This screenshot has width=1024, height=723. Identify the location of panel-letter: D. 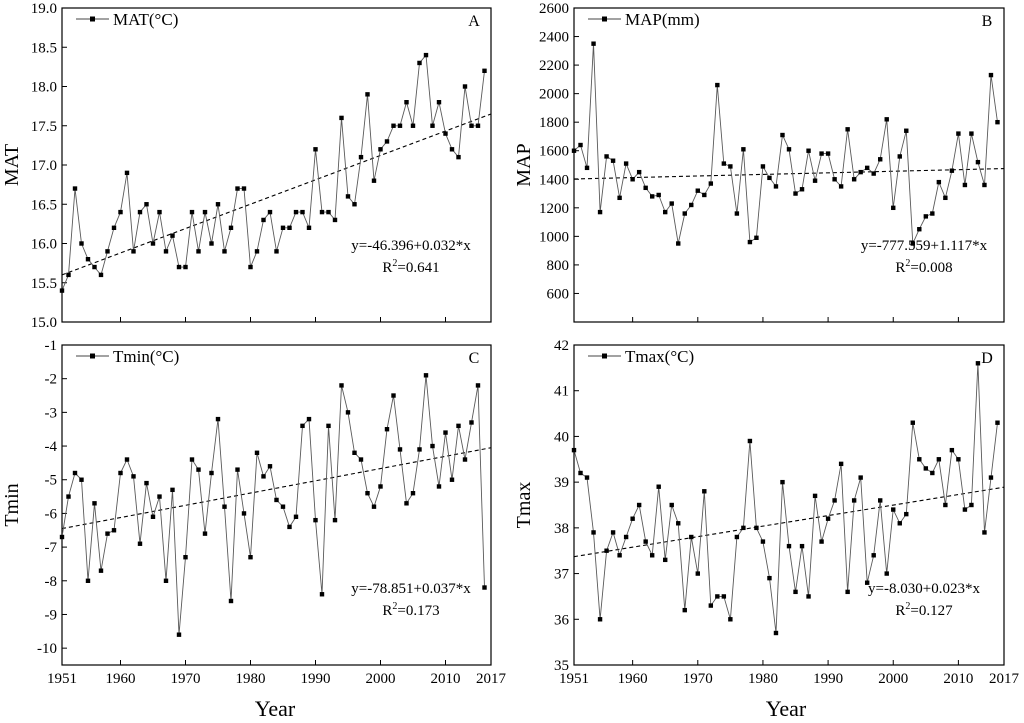
(987, 358).